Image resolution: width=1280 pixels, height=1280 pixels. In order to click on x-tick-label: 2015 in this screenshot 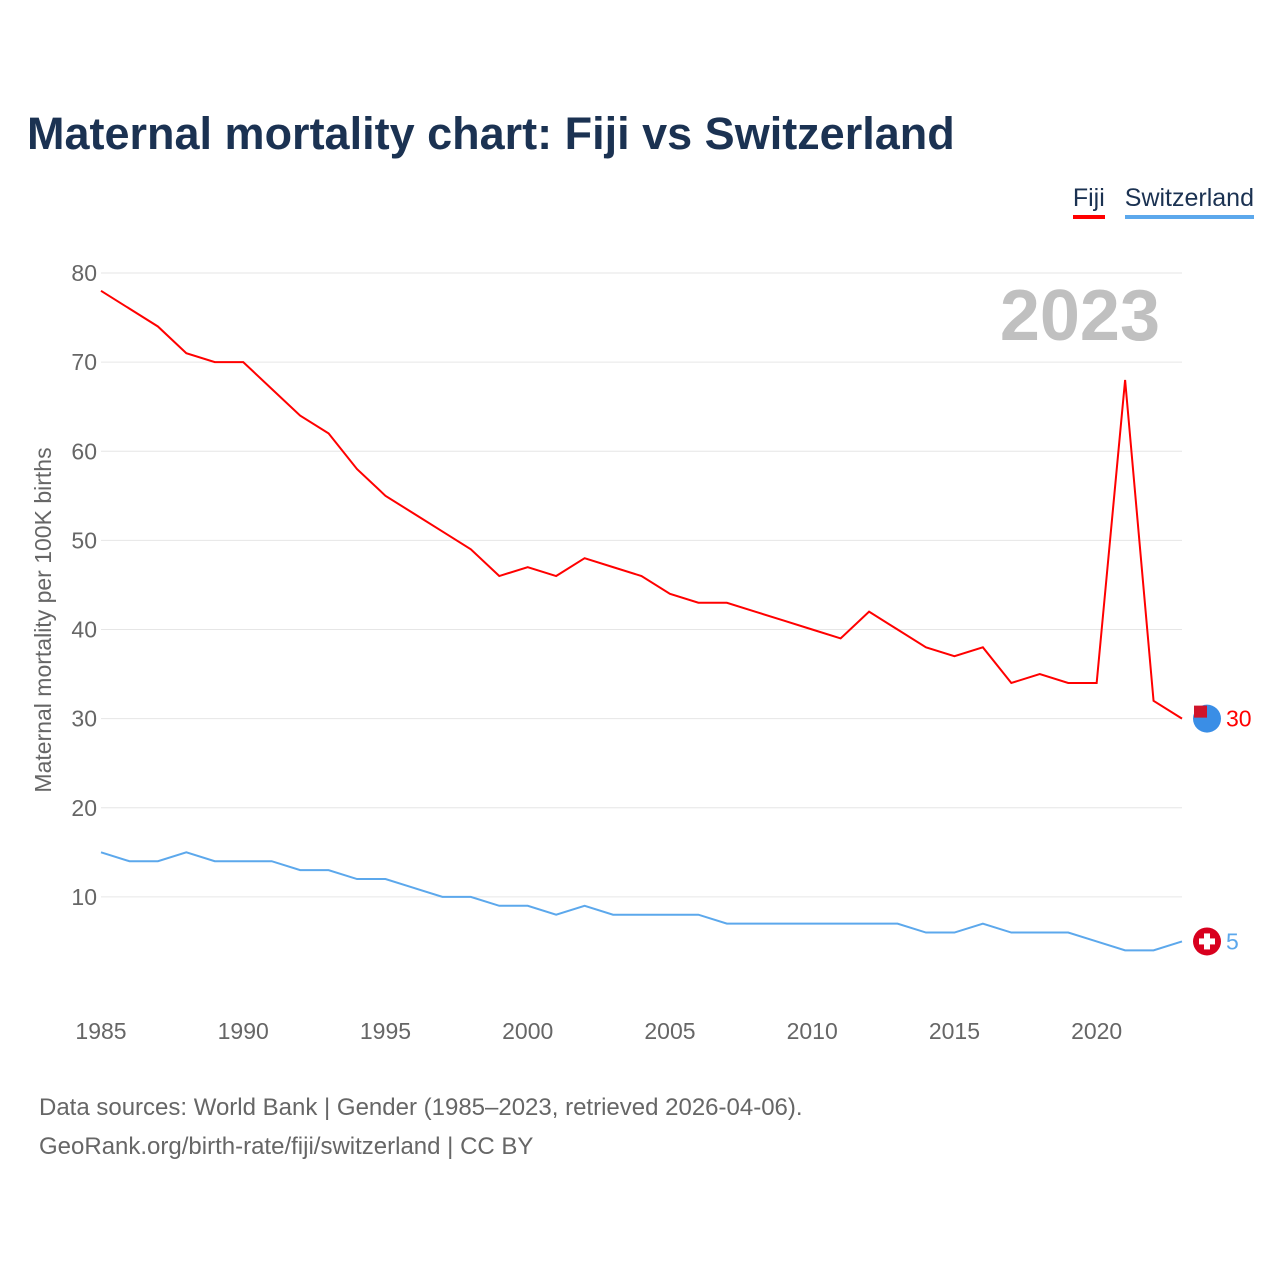, I will do `click(954, 1031)`.